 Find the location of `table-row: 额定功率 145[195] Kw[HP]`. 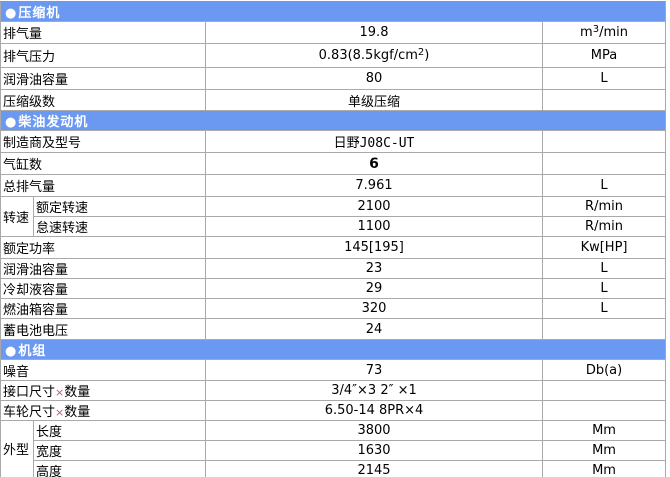

table-row: 额定功率 145[195] Kw[HP] is located at coordinates (333, 247).